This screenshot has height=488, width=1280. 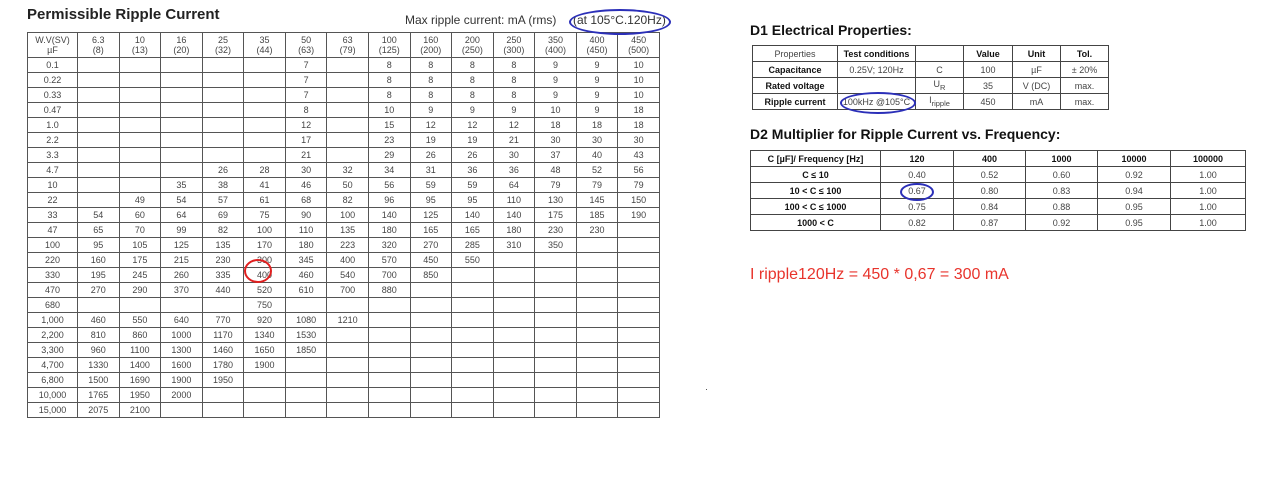 I want to click on multiplier-cell: 0.60, so click(x=1061, y=174).